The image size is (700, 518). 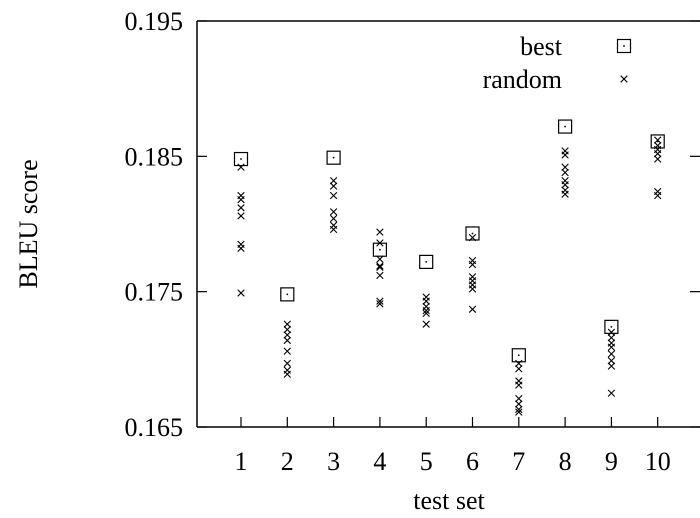 I want to click on x-tick-label: 4, so click(x=379, y=461).